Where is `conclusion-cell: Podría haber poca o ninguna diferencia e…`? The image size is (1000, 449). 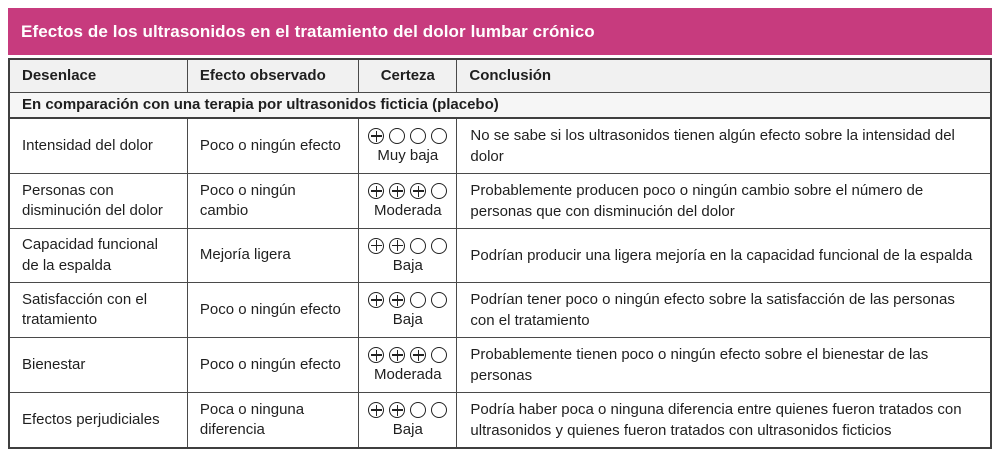
conclusion-cell: Podría haber poca o ninguna diferencia e… is located at coordinates (724, 420).